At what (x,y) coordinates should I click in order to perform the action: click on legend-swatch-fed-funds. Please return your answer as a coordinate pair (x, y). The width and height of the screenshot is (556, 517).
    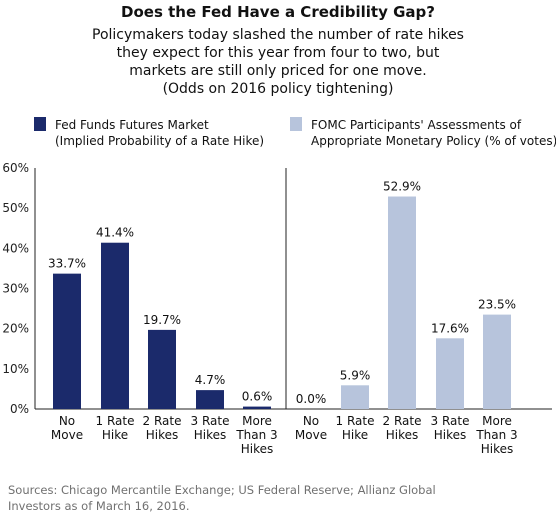
    Looking at the image, I should click on (40, 124).